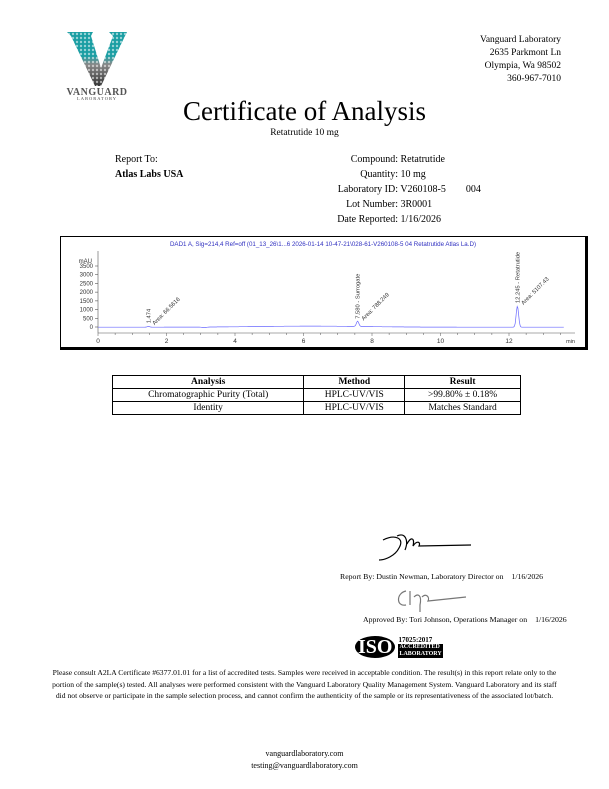  Describe the element at coordinates (367, 189) in the screenshot. I see `detail-label: Laboratory ID:` at that location.